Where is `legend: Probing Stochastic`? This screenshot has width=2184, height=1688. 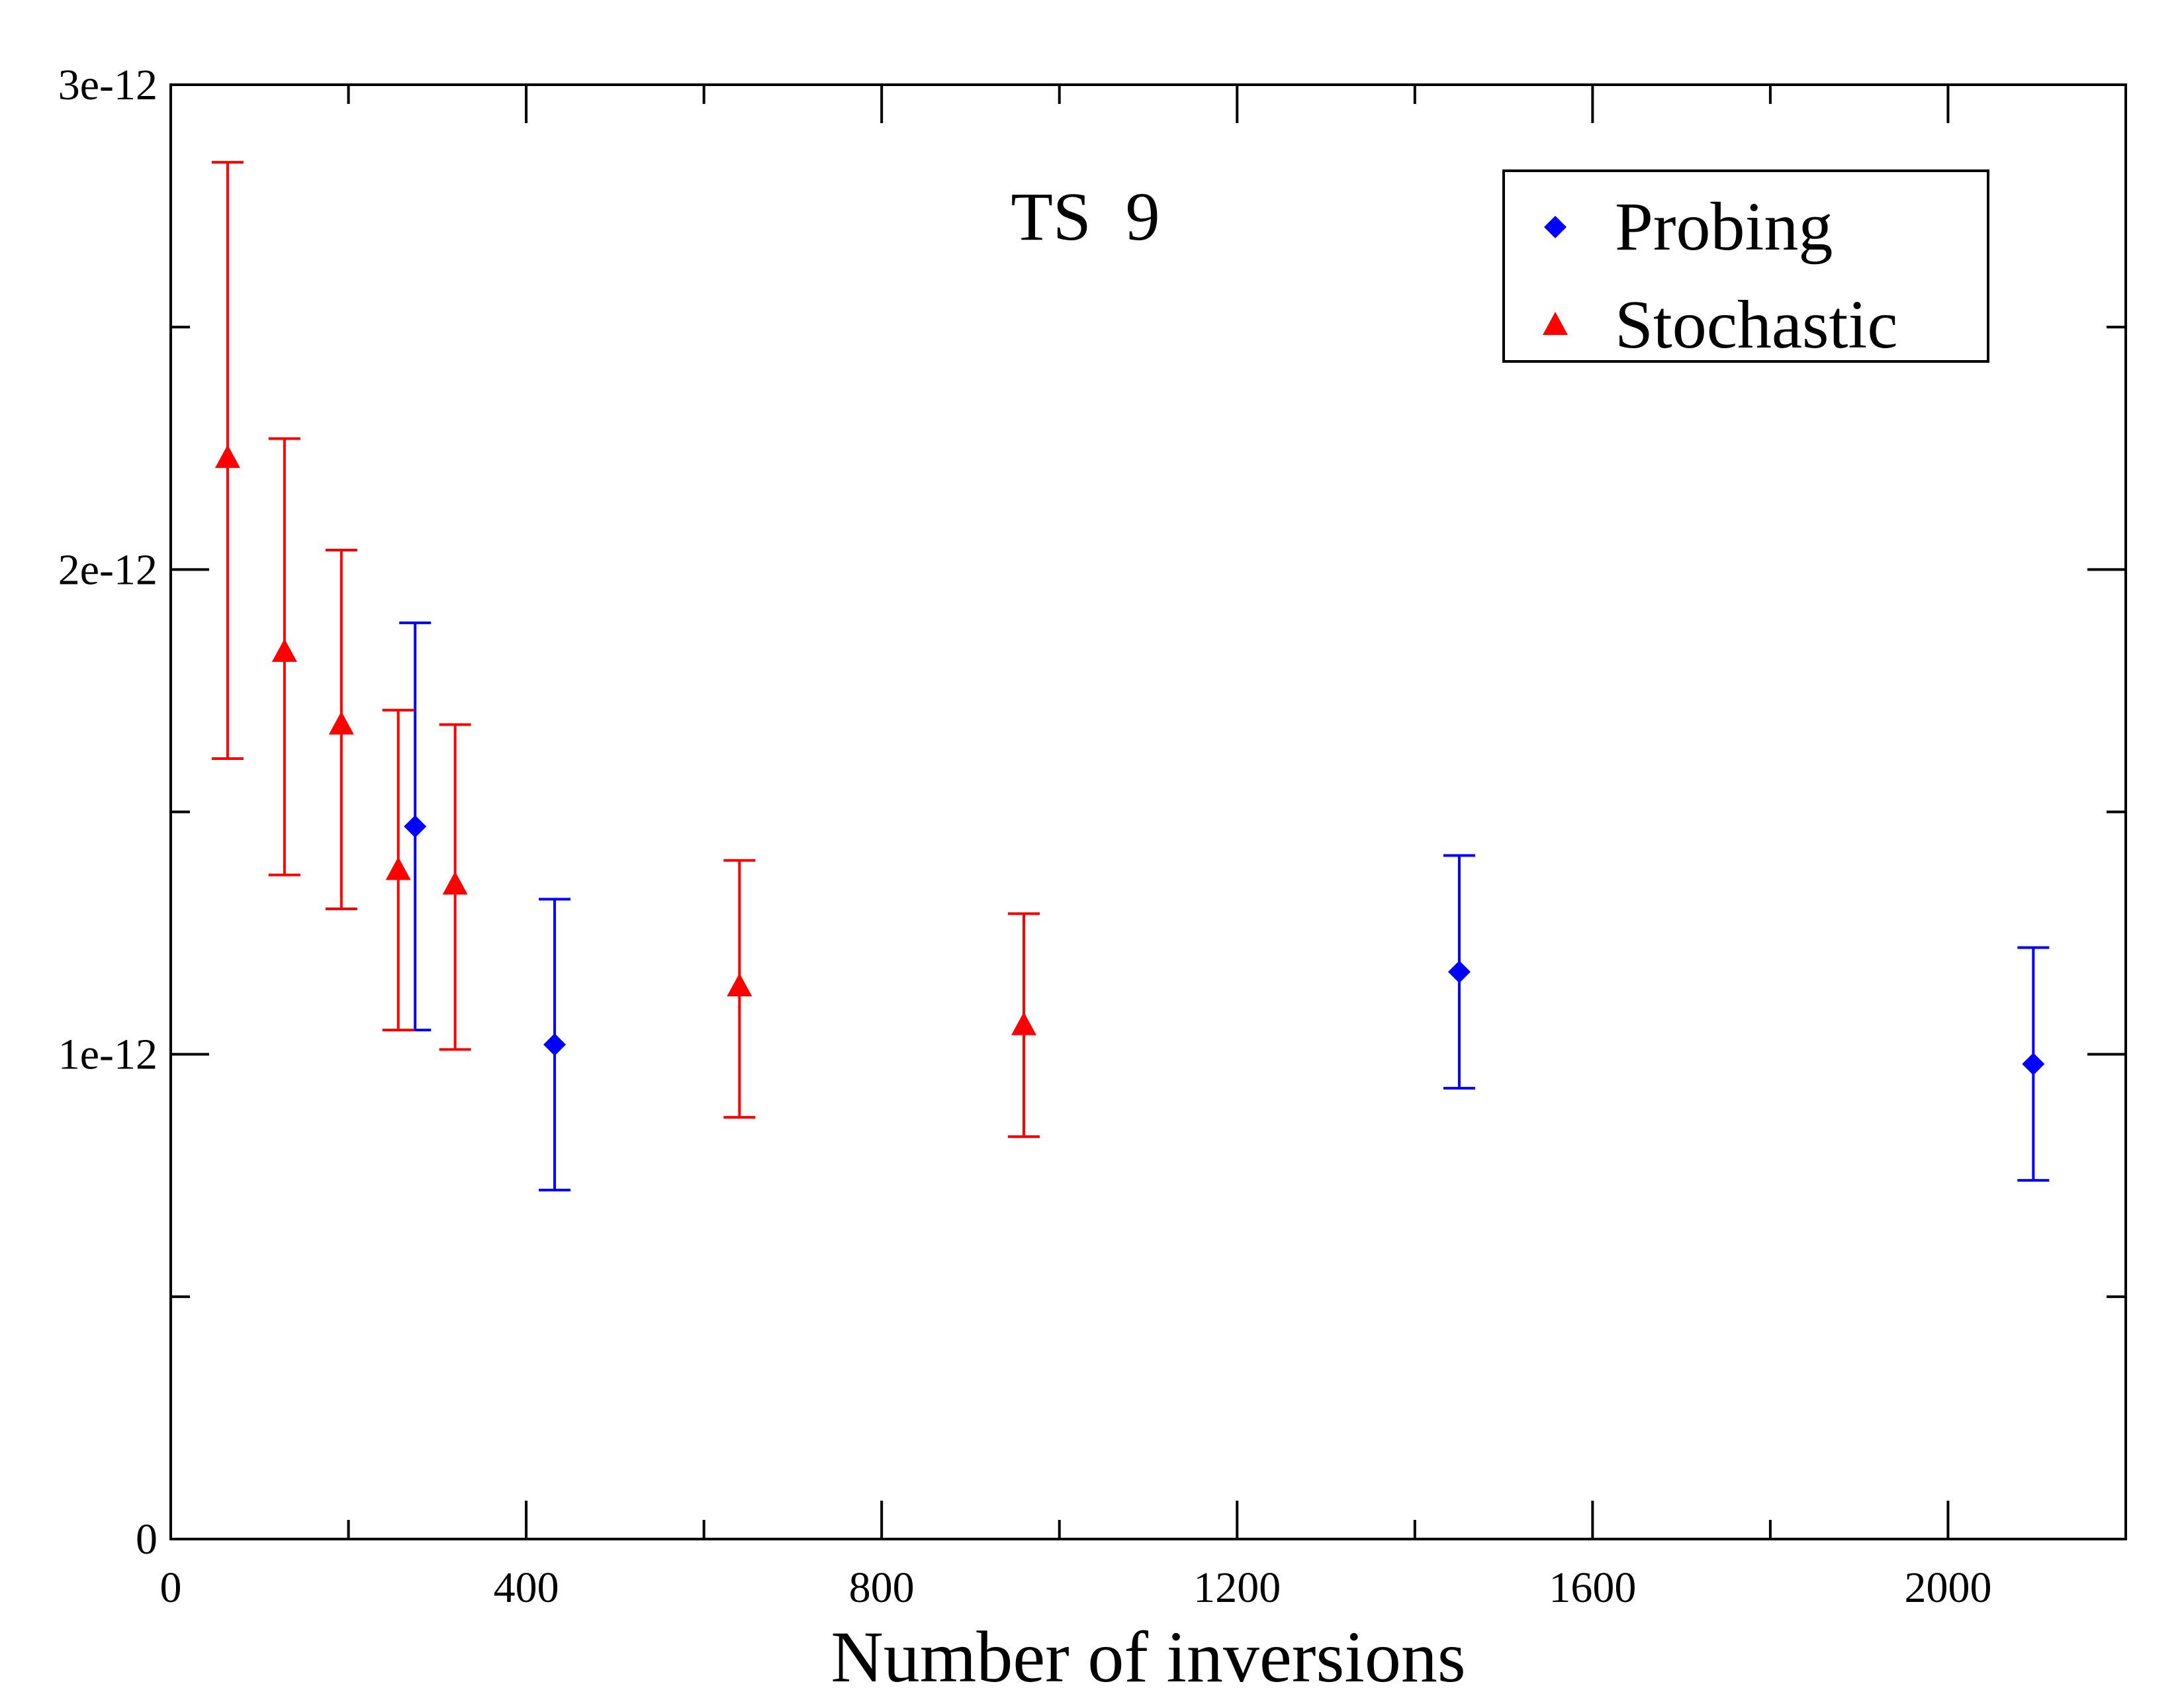
legend: Probing Stochastic is located at coordinates (1746, 266).